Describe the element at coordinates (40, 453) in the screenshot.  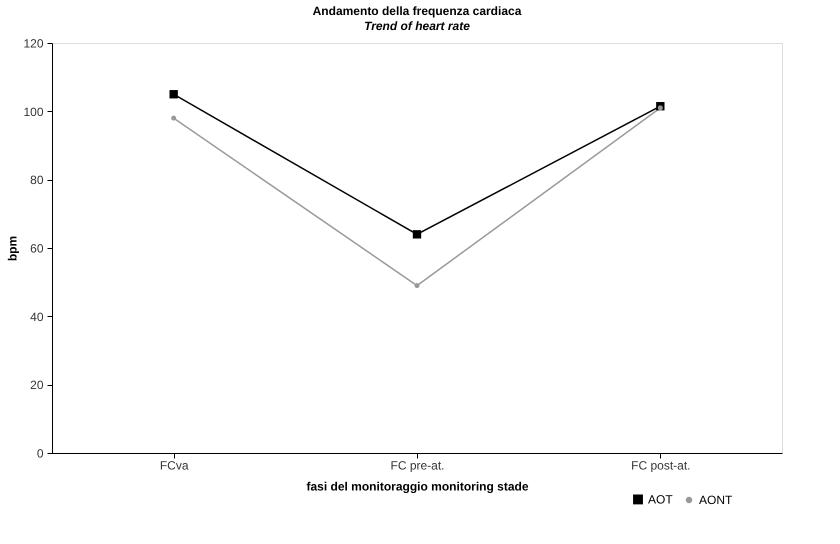
I see `y-tick-label: 0` at that location.